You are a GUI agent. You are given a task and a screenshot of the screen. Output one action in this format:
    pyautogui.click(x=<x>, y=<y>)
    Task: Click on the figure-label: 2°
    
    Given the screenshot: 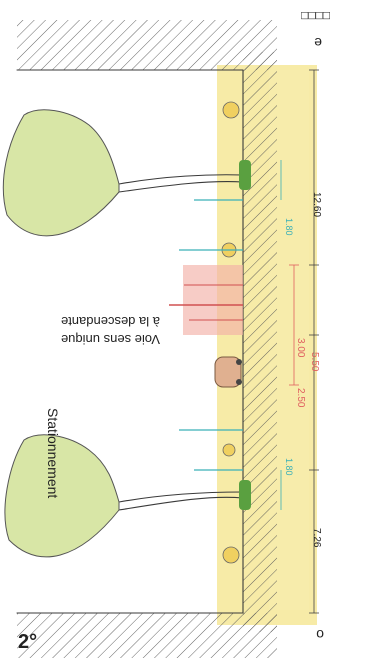 What is the action you would take?
    pyautogui.click(x=27, y=642)
    